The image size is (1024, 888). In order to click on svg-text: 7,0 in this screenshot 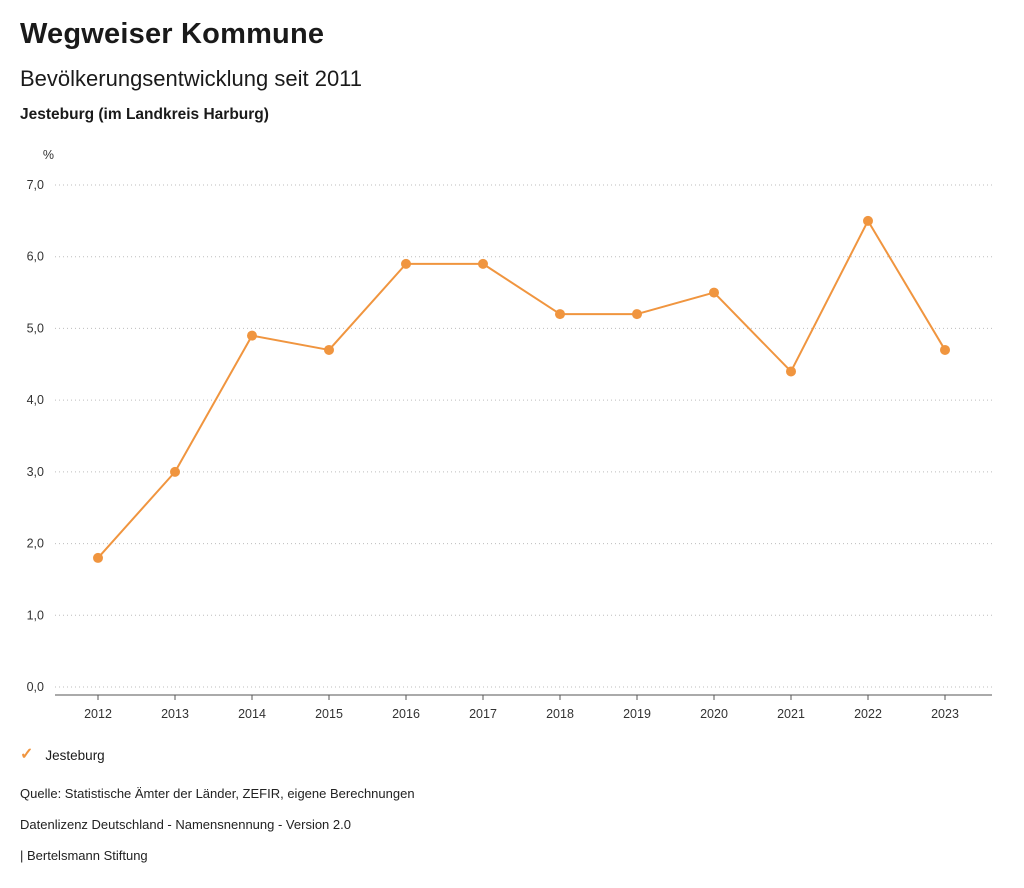, I will do `click(35, 185)`.